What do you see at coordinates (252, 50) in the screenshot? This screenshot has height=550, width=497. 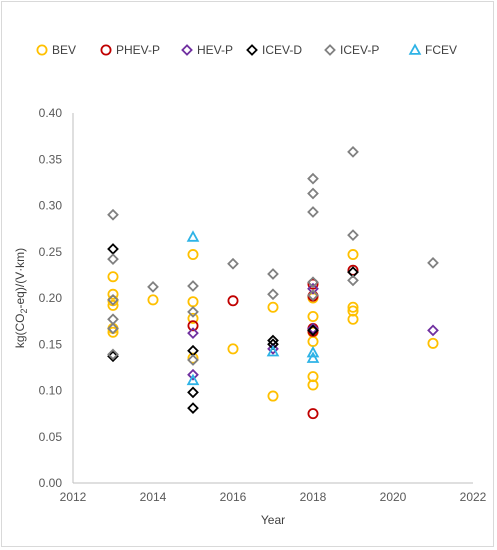 I see `legend-marker-icev-d` at bounding box center [252, 50].